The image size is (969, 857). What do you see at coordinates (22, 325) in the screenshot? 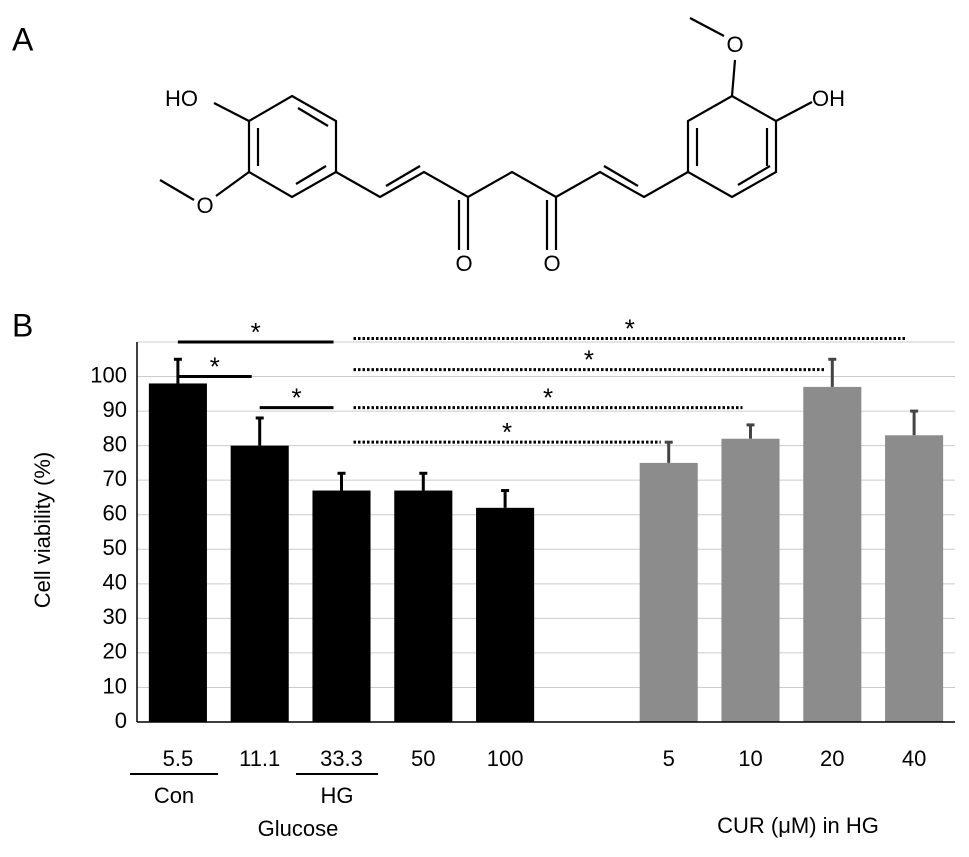
I see `panel-label: B` at bounding box center [22, 325].